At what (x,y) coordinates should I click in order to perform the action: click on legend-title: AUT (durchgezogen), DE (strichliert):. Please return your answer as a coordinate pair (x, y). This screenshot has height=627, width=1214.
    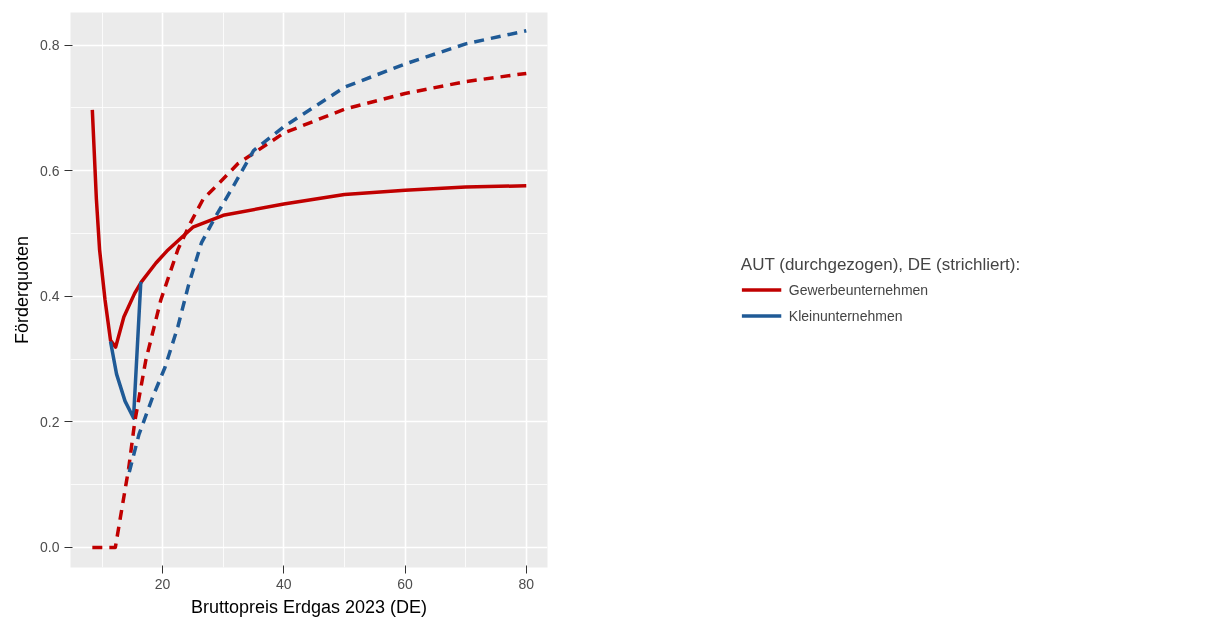
    Looking at the image, I should click on (880, 264).